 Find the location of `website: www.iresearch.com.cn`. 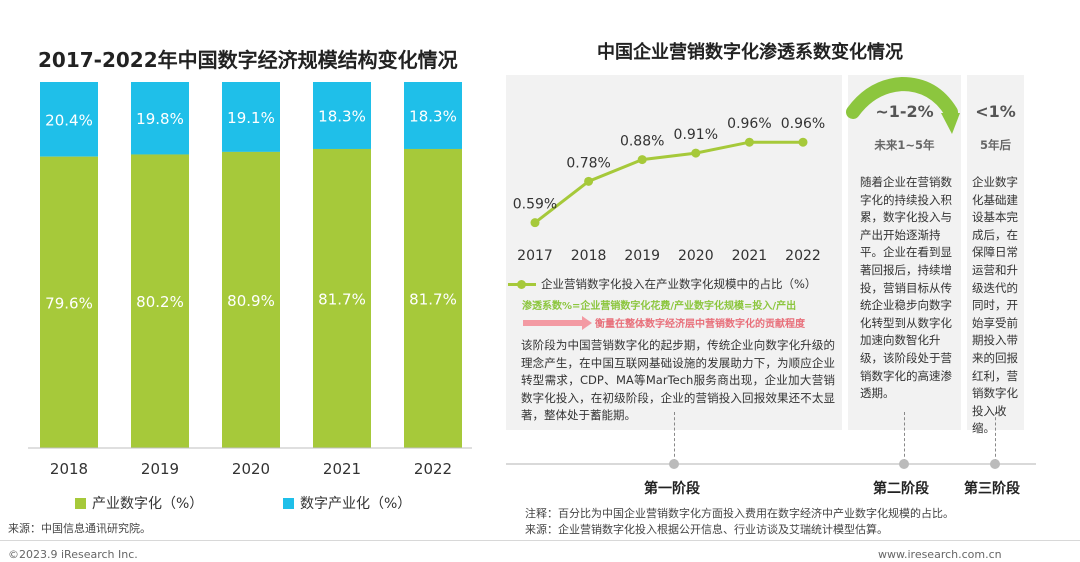

website: www.iresearch.com.cn is located at coordinates (940, 554).